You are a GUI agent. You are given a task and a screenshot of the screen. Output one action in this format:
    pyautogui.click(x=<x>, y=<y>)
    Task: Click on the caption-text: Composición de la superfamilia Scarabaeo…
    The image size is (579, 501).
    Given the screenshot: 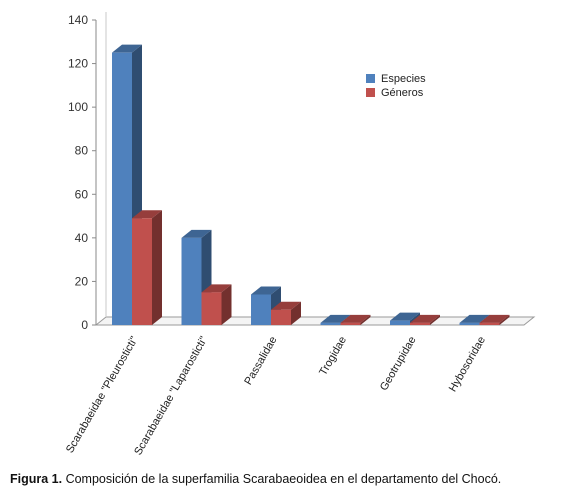 What is the action you would take?
    pyautogui.click(x=282, y=479)
    